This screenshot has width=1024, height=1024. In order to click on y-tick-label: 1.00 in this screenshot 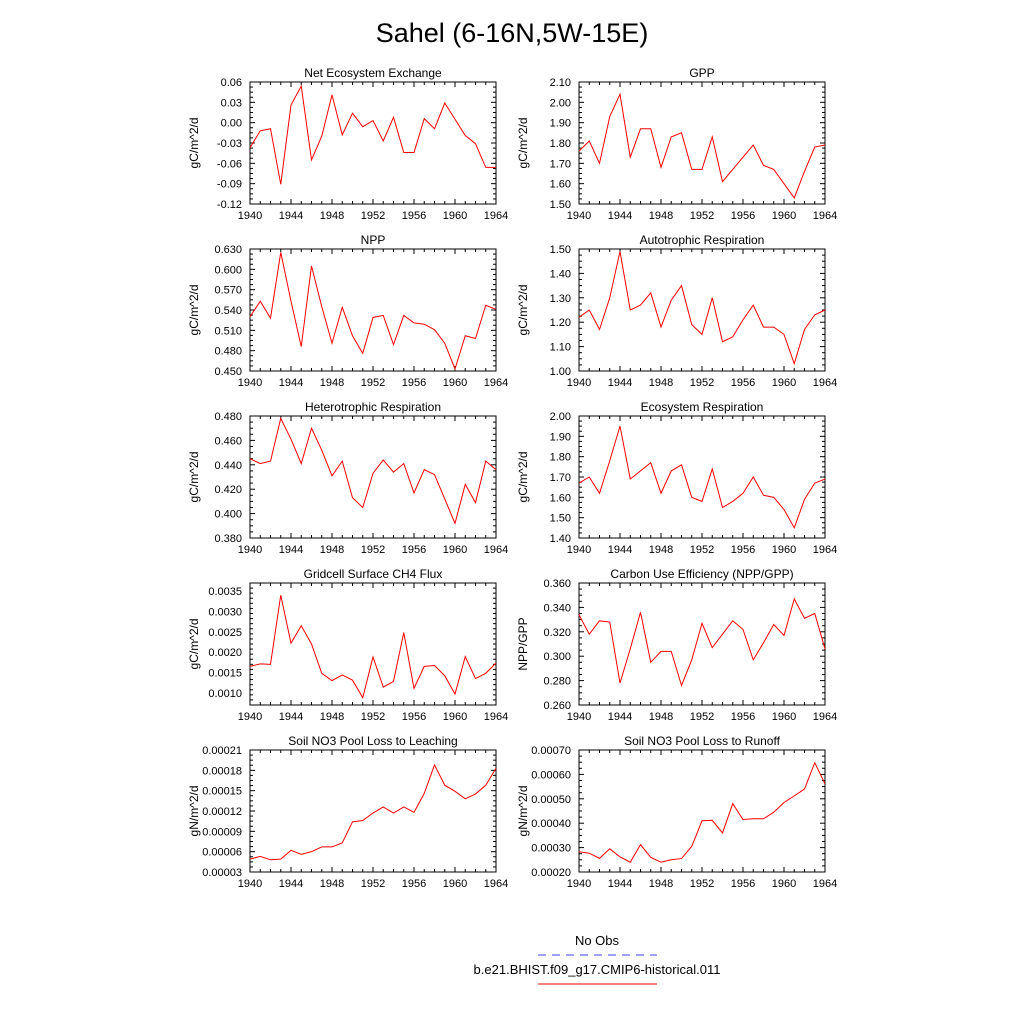, I will do `click(560, 372)`.